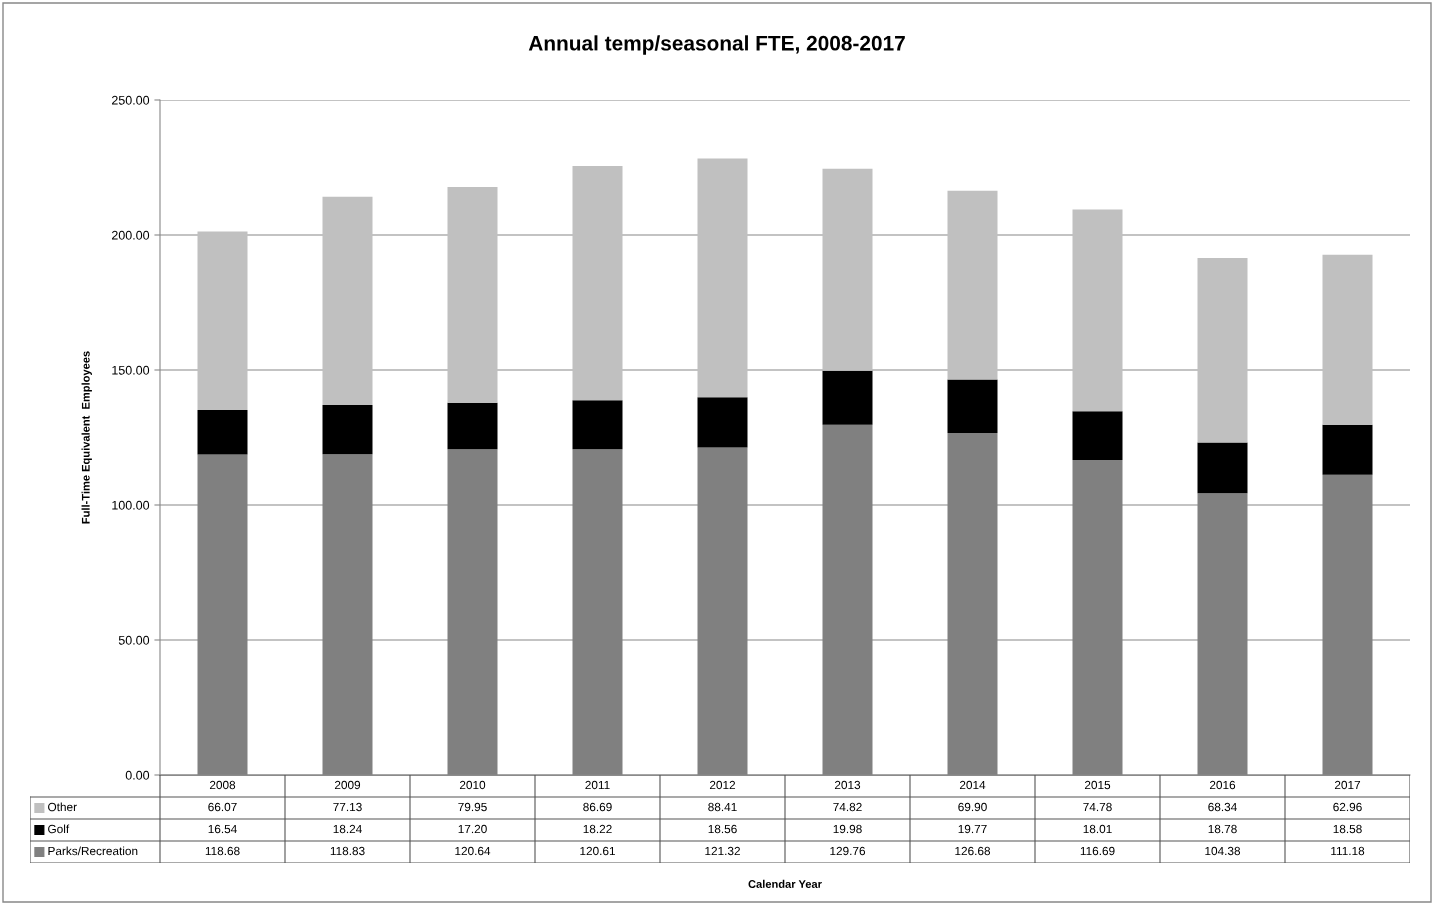 The image size is (1434, 905). What do you see at coordinates (785, 883) in the screenshot?
I see `text: Calendar Year` at bounding box center [785, 883].